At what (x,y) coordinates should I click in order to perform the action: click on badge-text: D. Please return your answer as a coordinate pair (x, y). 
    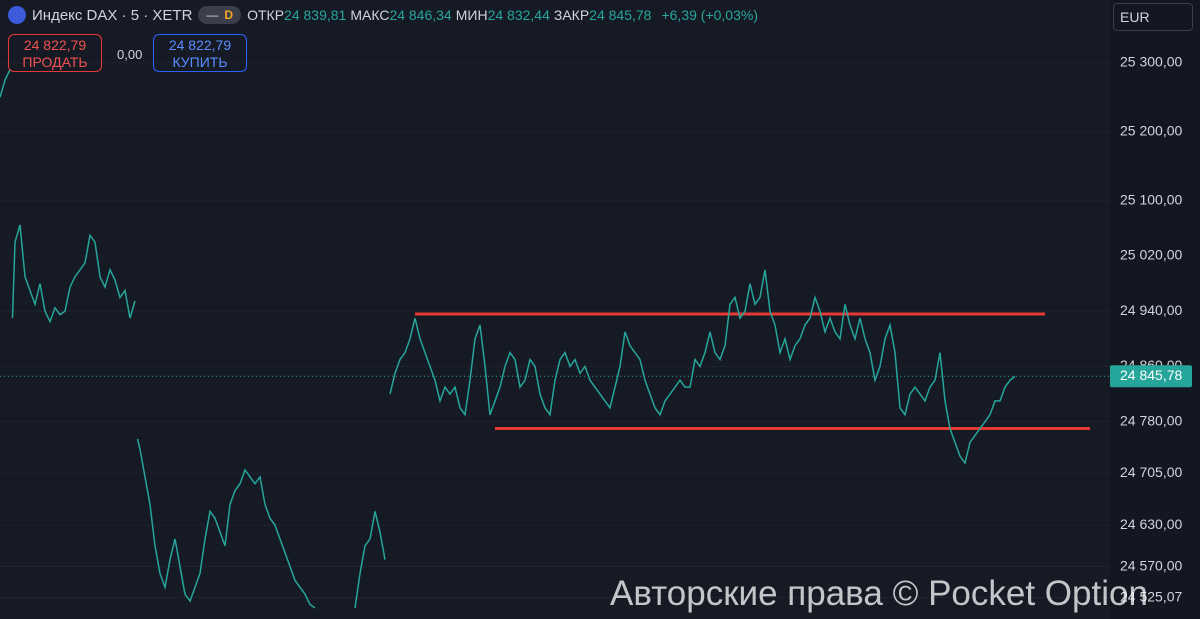
    Looking at the image, I should click on (229, 15).